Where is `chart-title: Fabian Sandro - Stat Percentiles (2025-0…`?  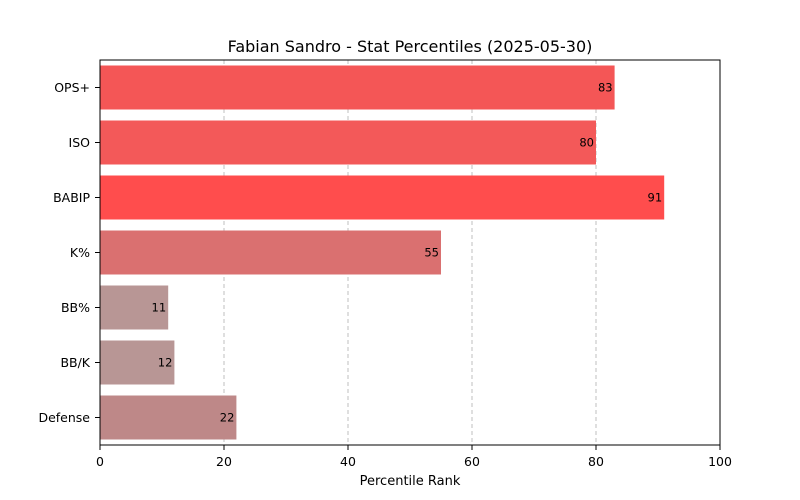 chart-title: Fabian Sandro - Stat Percentiles (2025-0… is located at coordinates (410, 46).